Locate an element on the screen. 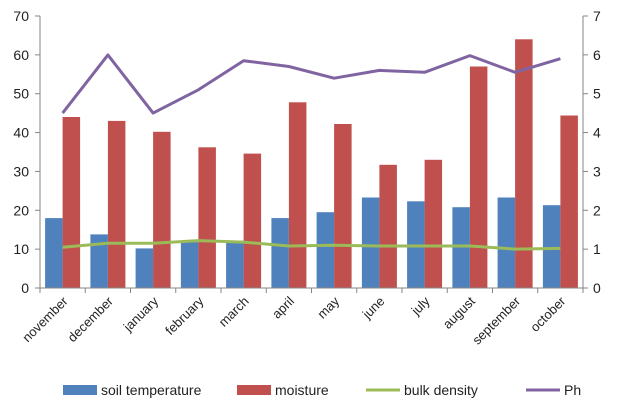 This screenshot has height=403, width=620. category-label: july is located at coordinates (420, 305).